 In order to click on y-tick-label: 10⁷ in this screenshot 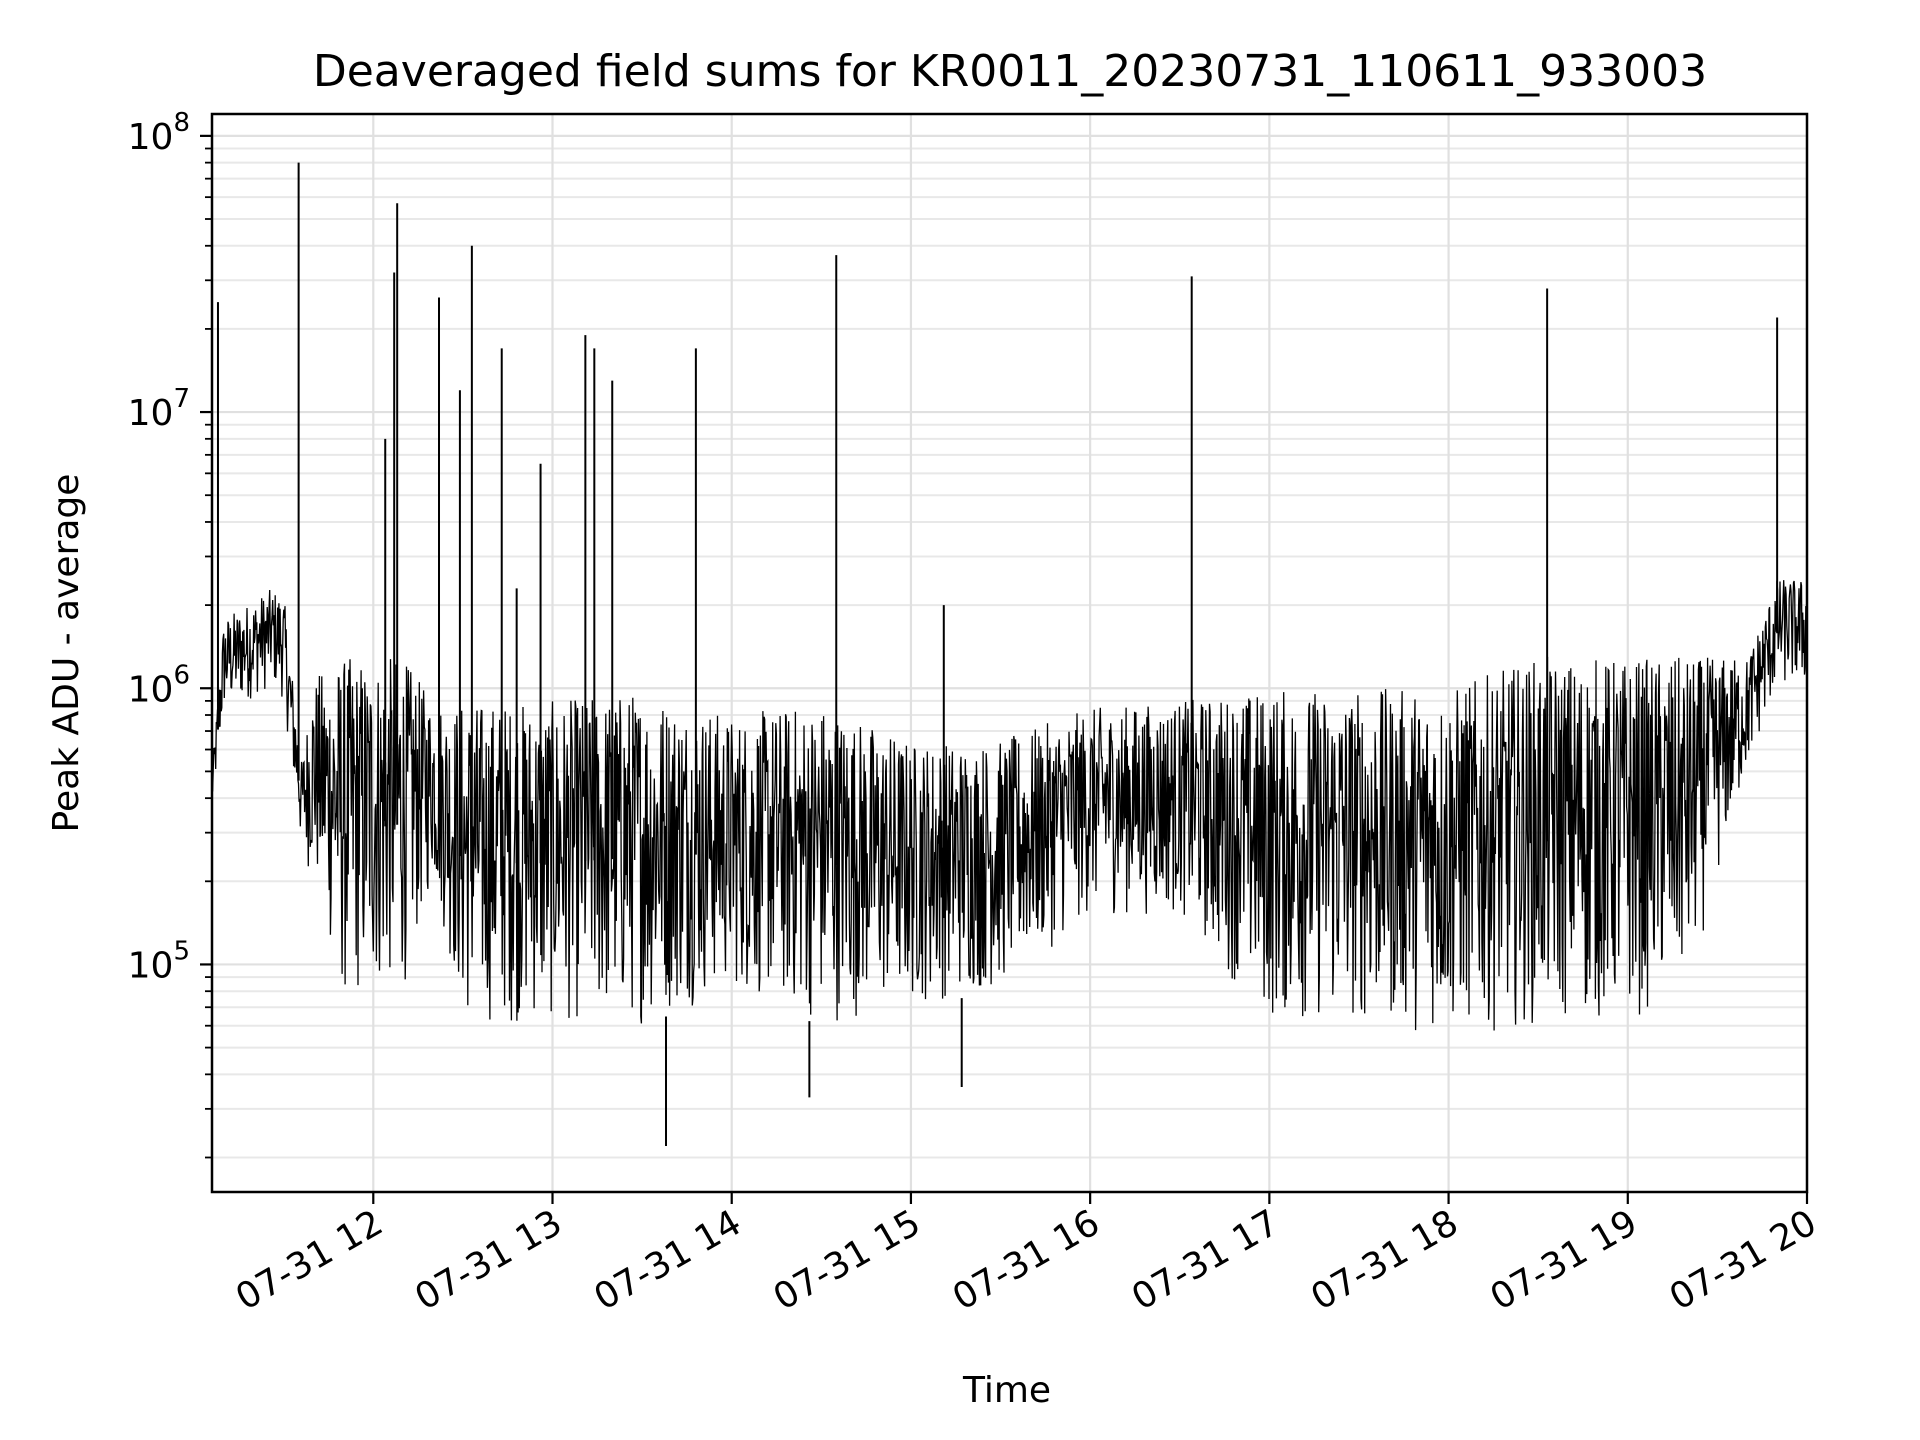, I will do `click(159, 409)`.